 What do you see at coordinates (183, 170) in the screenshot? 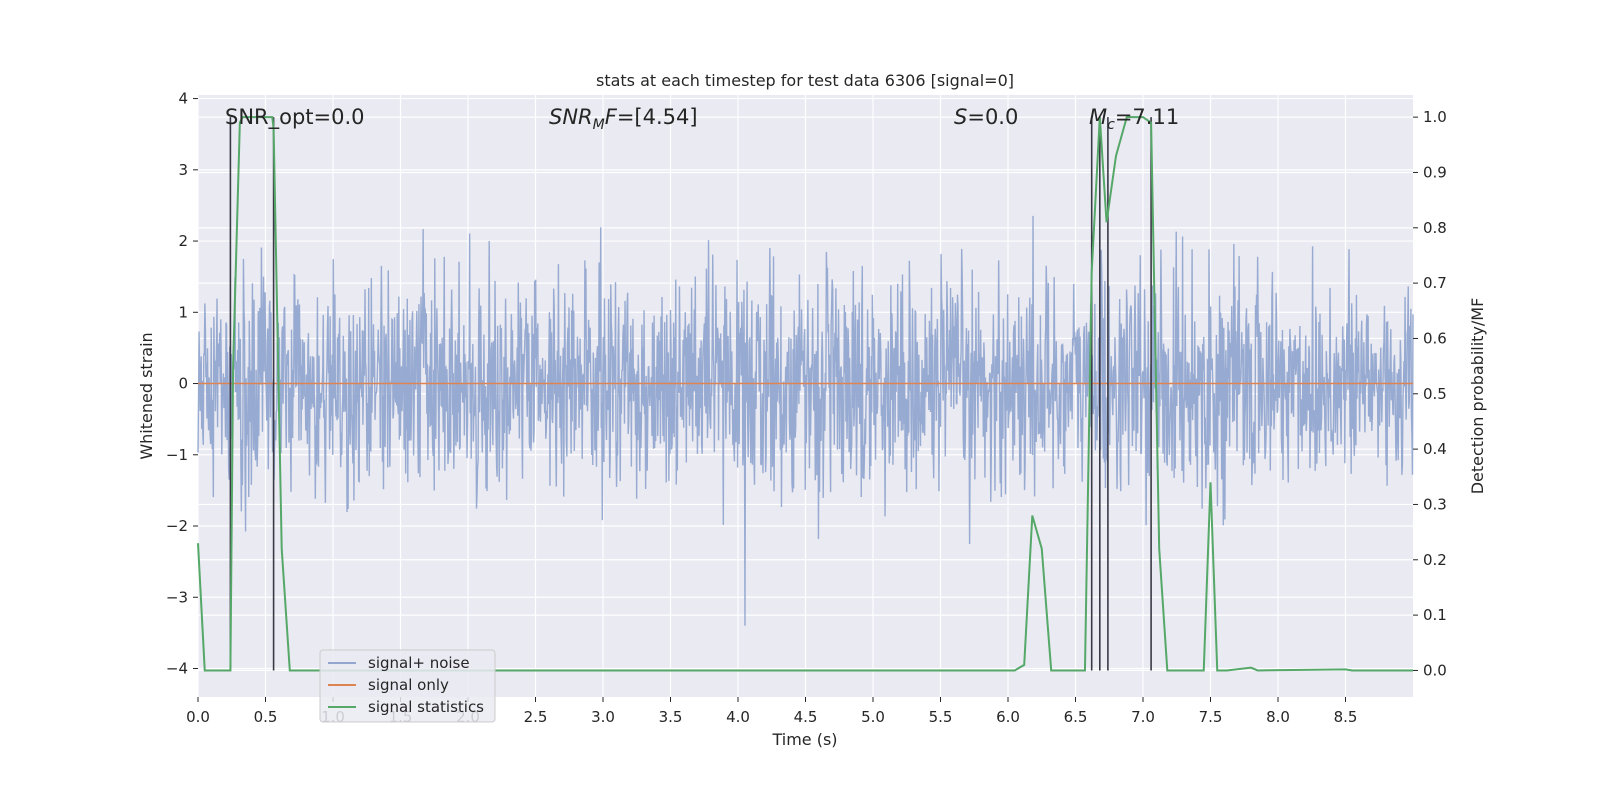
I see `y-tick-label: 3` at bounding box center [183, 170].